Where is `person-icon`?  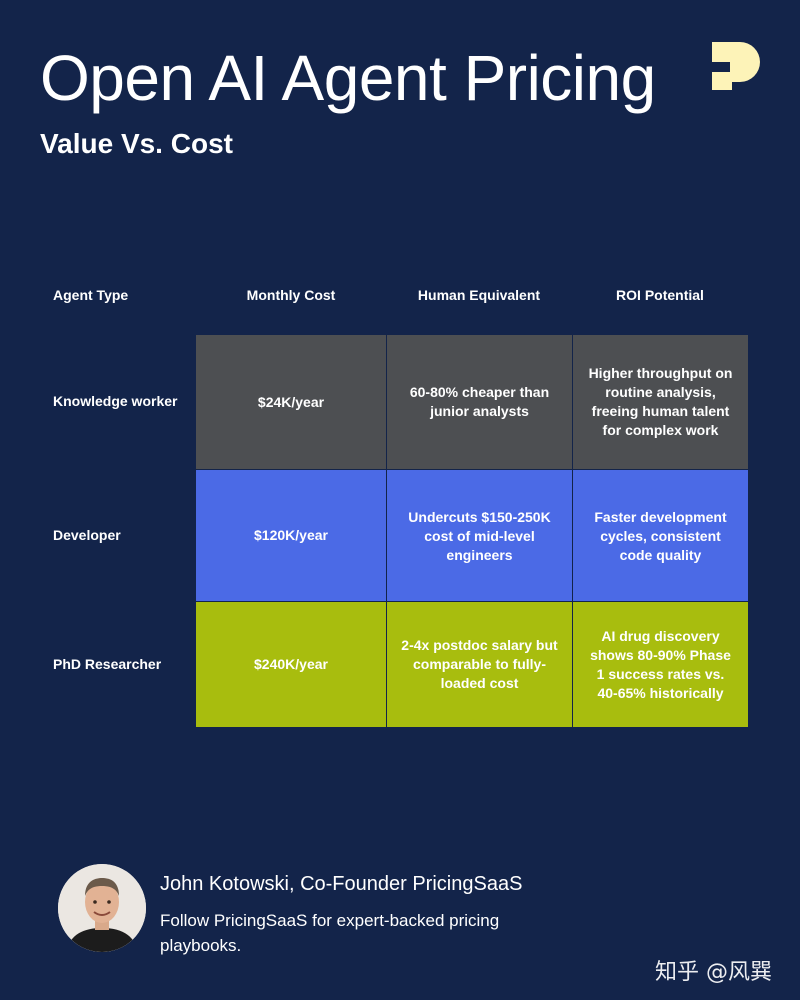
person-icon is located at coordinates (102, 908).